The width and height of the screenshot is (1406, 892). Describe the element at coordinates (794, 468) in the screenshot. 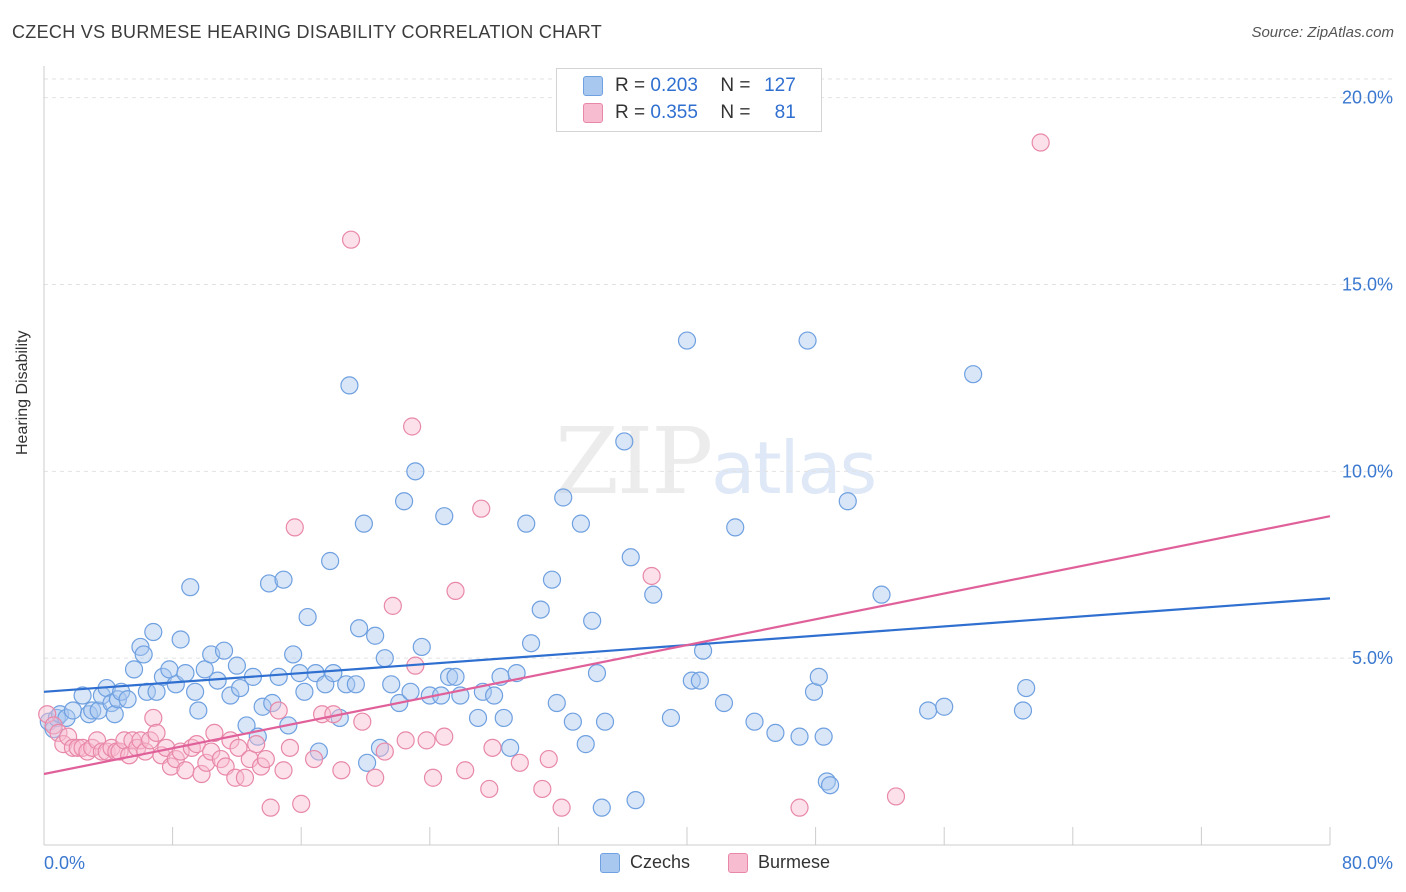

I see `watermark-atlas: atlas` at that location.